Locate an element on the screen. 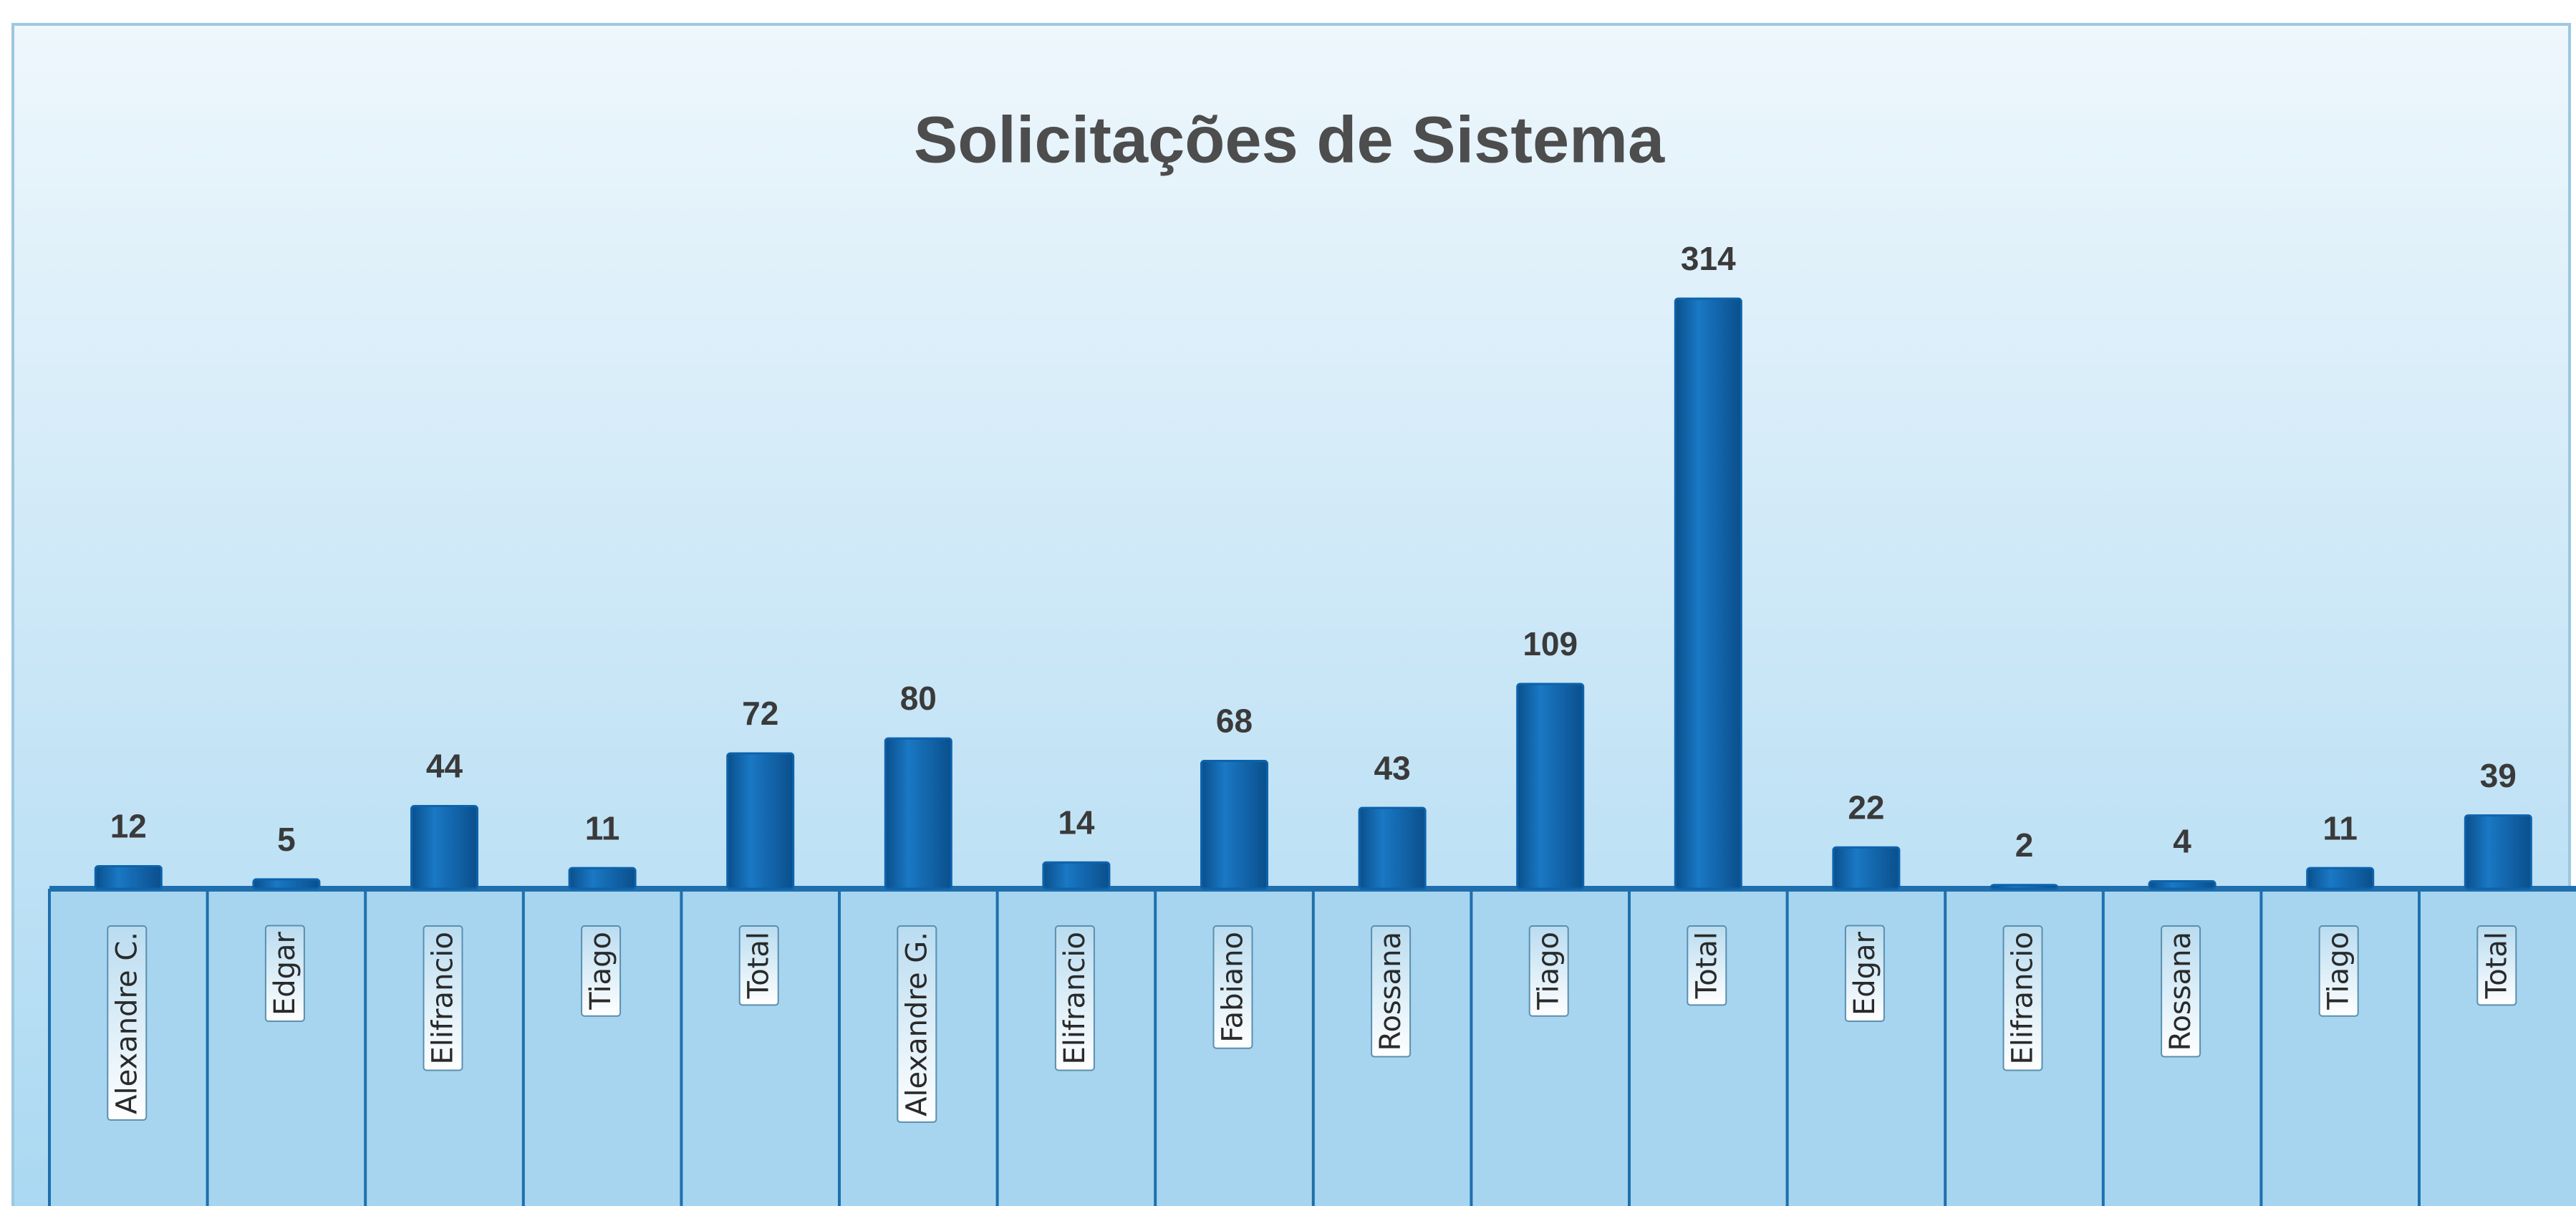 Image resolution: width=2576 pixels, height=1206 pixels. value-label: 72 is located at coordinates (760, 714).